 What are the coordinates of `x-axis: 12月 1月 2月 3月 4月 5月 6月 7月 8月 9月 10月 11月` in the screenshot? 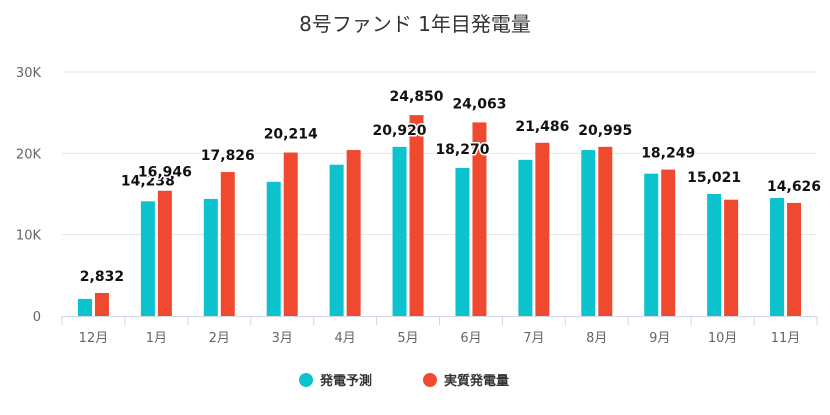 It's located at (439, 331).